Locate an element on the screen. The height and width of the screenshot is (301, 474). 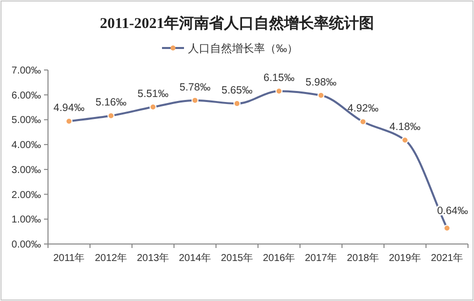
x-tick-label: 2021年 is located at coordinates (447, 258).